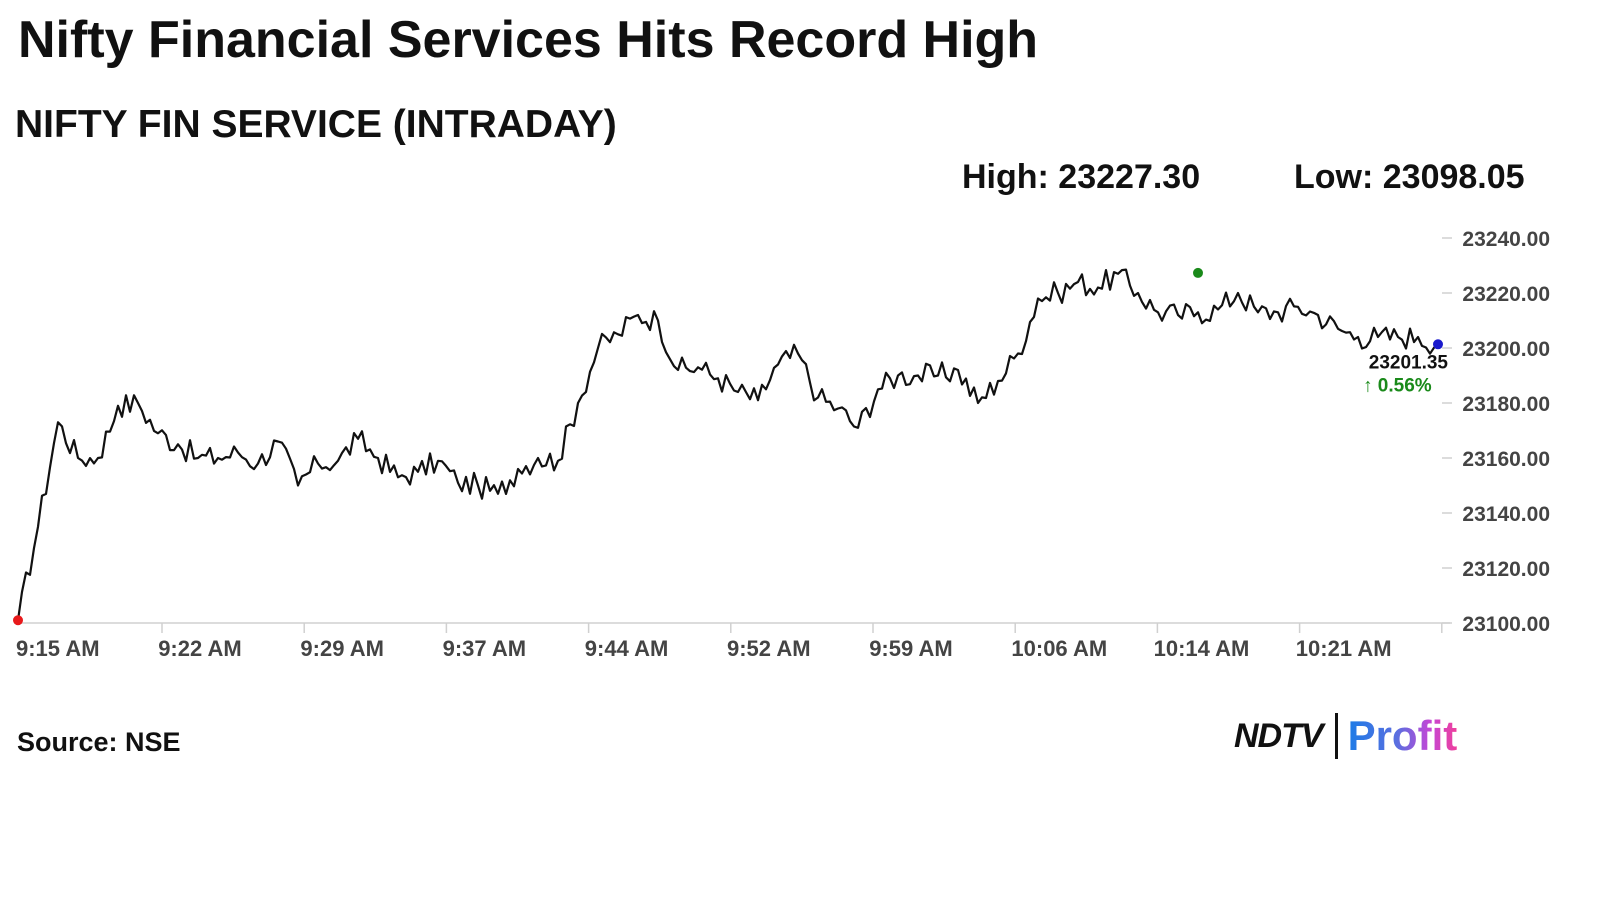 This screenshot has width=1600, height=900. Describe the element at coordinates (342, 648) in the screenshot. I see `x-tick-label: 9:29 AM` at that location.